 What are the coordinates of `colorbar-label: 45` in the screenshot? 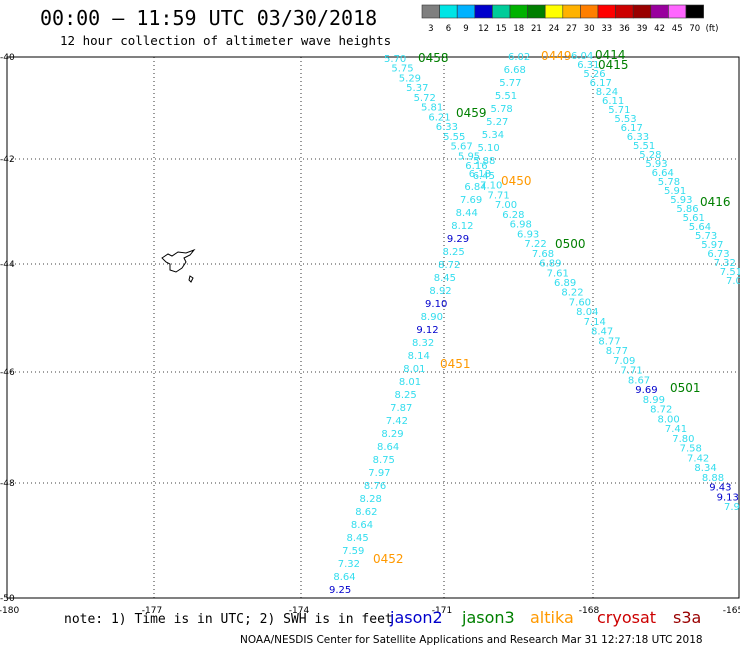 It's located at (677, 29).